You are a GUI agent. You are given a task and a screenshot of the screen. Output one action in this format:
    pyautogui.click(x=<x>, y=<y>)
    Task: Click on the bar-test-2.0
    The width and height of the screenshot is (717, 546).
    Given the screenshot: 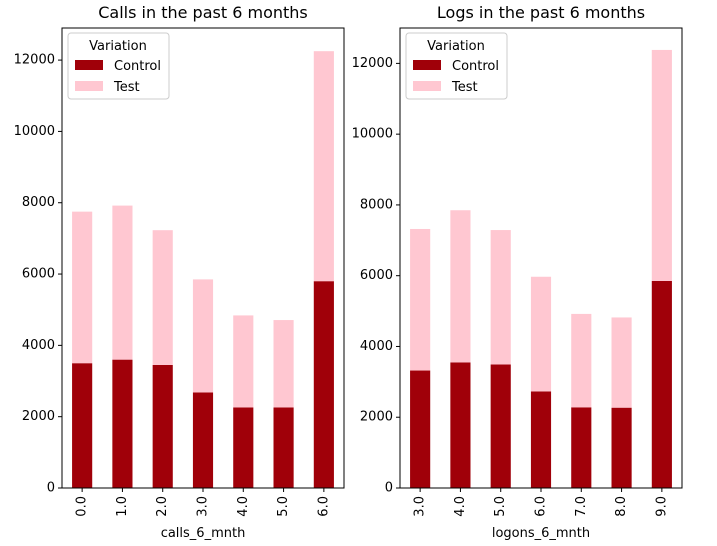 What is the action you would take?
    pyautogui.click(x=162, y=297)
    